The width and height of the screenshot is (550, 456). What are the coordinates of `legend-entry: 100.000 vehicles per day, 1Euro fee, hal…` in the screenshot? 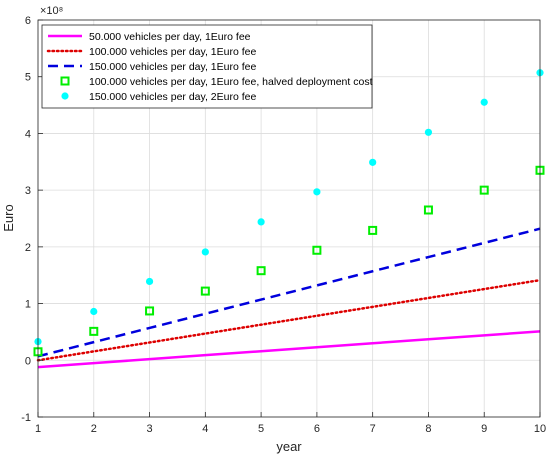 It's located at (216, 82).